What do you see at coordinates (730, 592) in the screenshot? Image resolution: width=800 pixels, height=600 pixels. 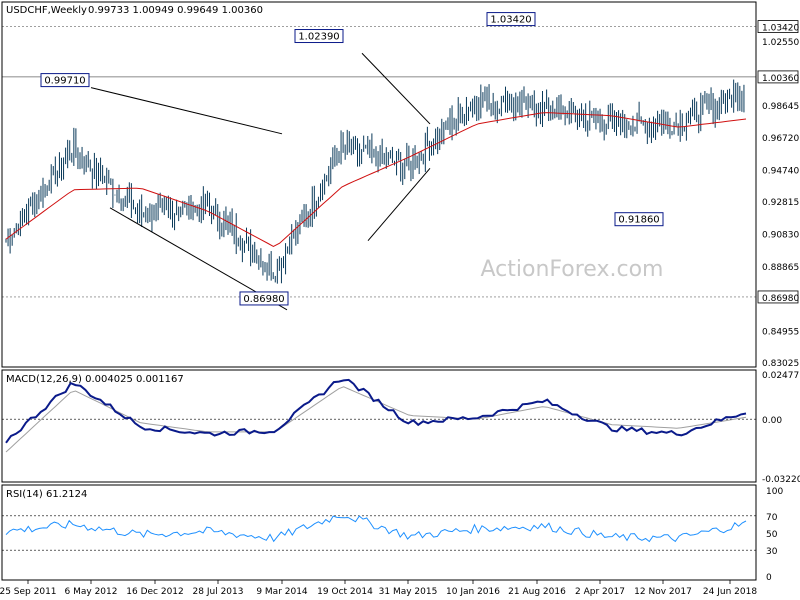 I see `x-tick-label: 24 Jun 2018` at bounding box center [730, 592].